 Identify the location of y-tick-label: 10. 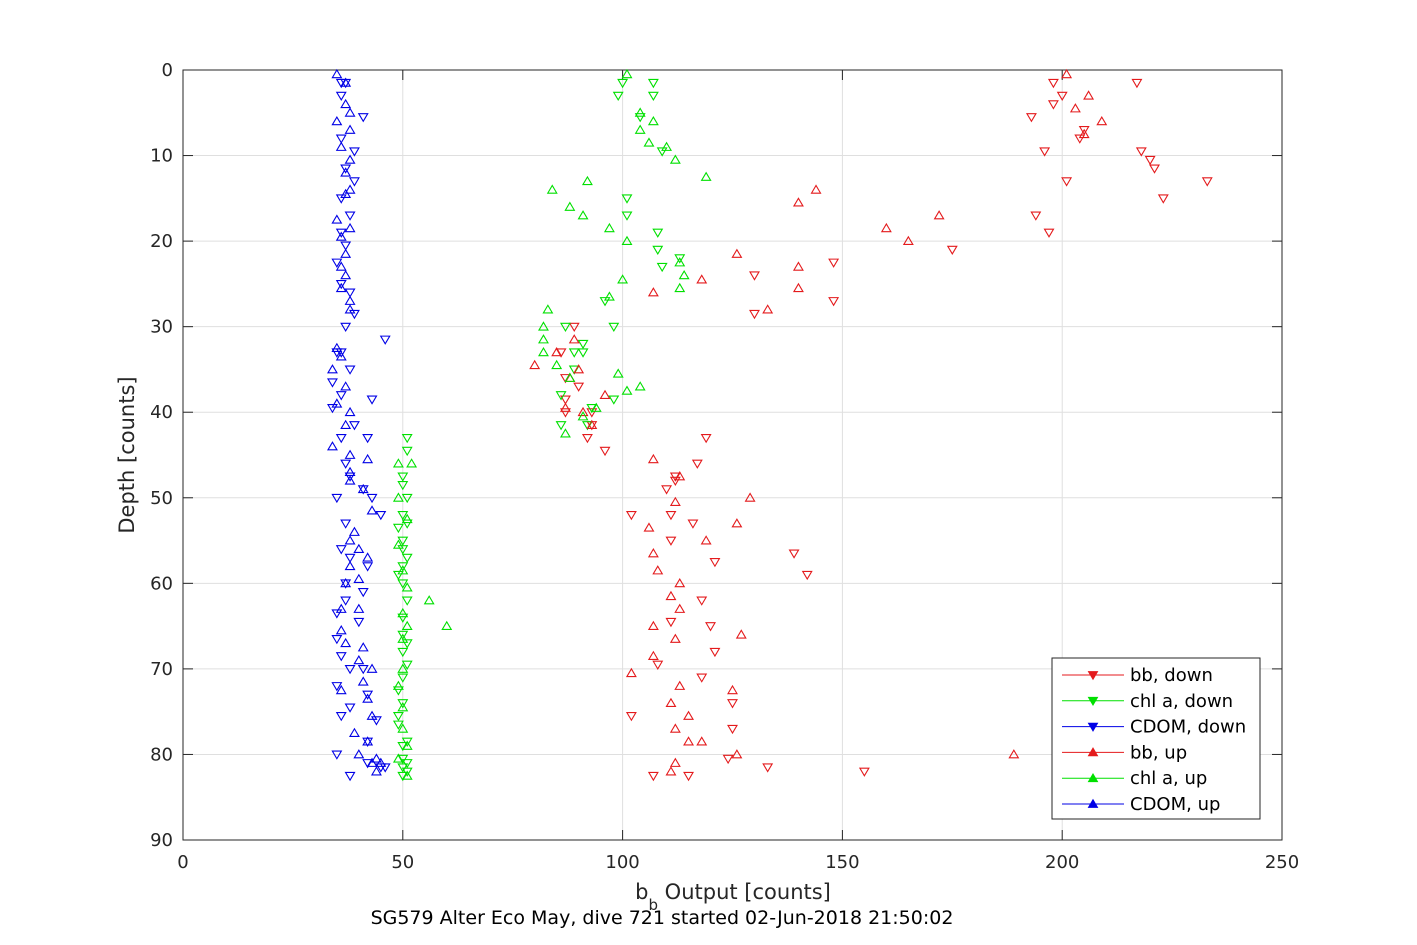
(161, 156).